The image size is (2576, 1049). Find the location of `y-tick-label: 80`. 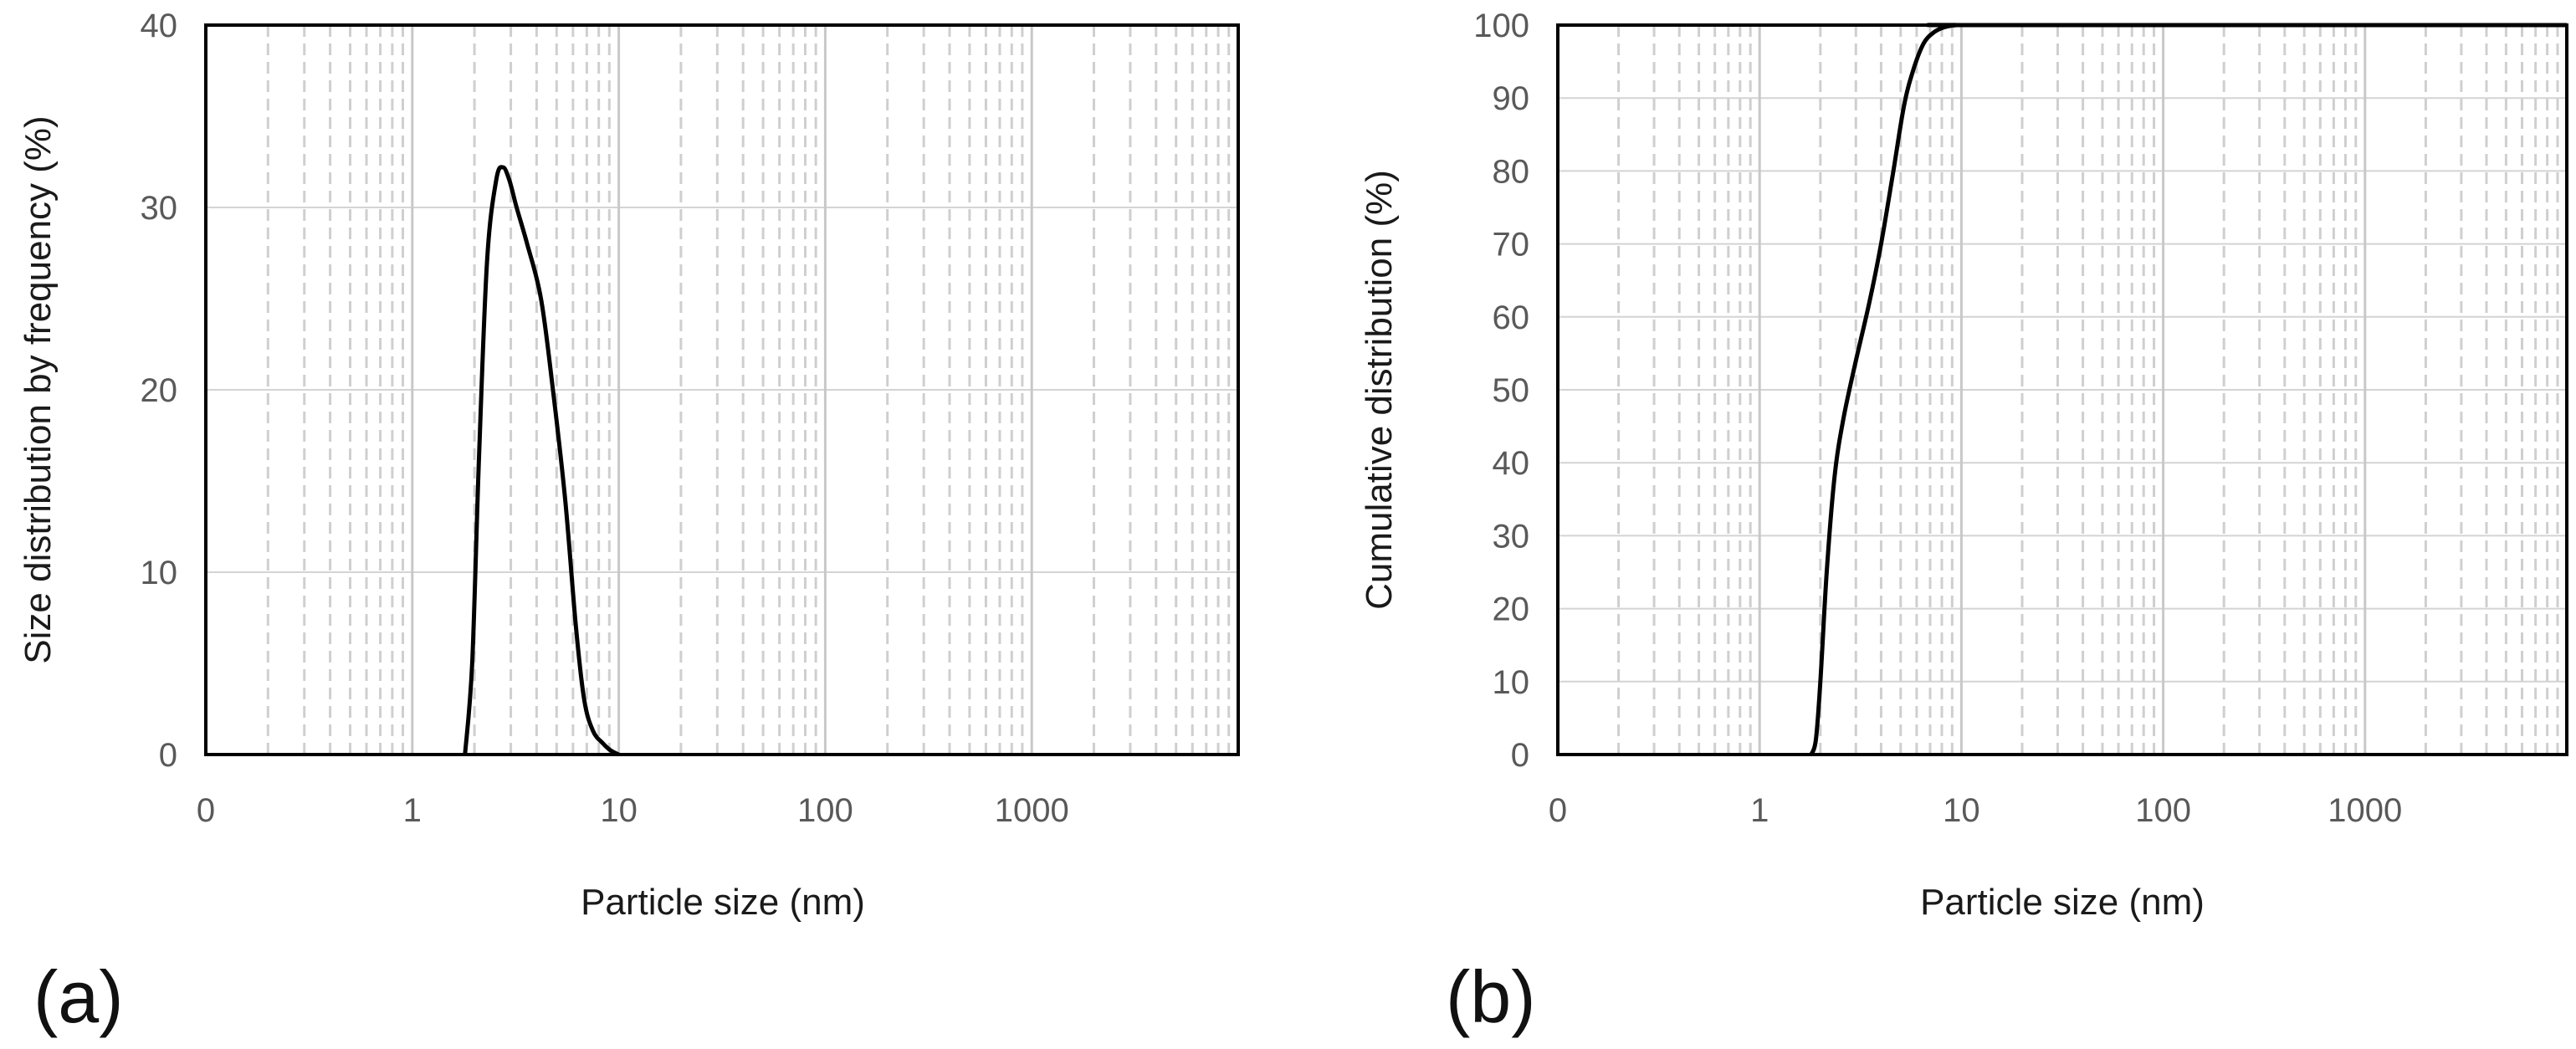

y-tick-label: 80 is located at coordinates (1512, 171).